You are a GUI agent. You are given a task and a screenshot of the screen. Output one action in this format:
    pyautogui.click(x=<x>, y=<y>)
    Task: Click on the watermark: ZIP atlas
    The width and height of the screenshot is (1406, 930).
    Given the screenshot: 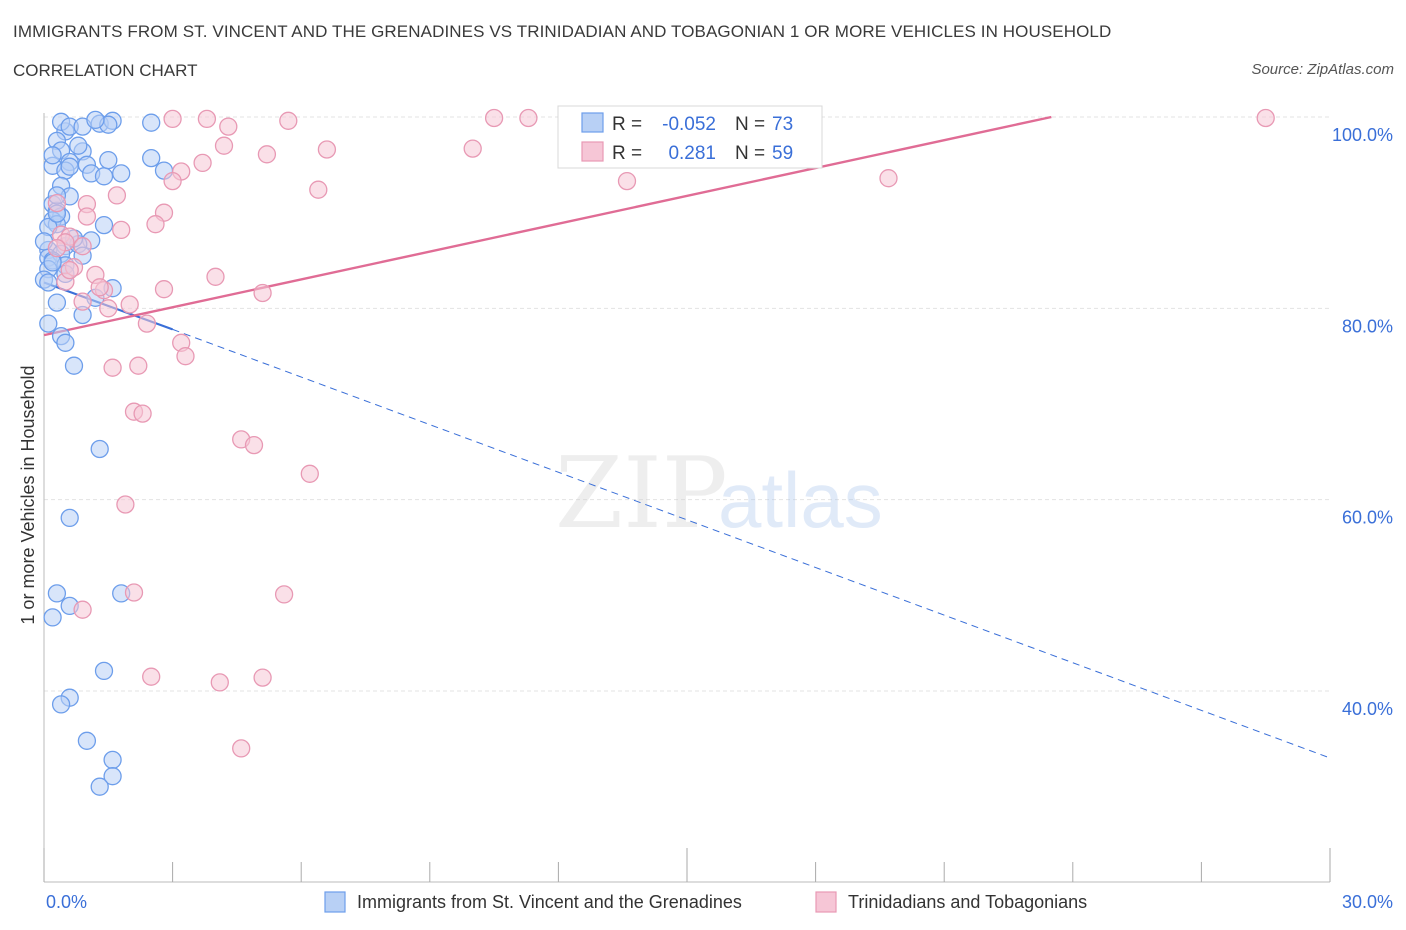 What is the action you would take?
    pyautogui.click(x=719, y=494)
    